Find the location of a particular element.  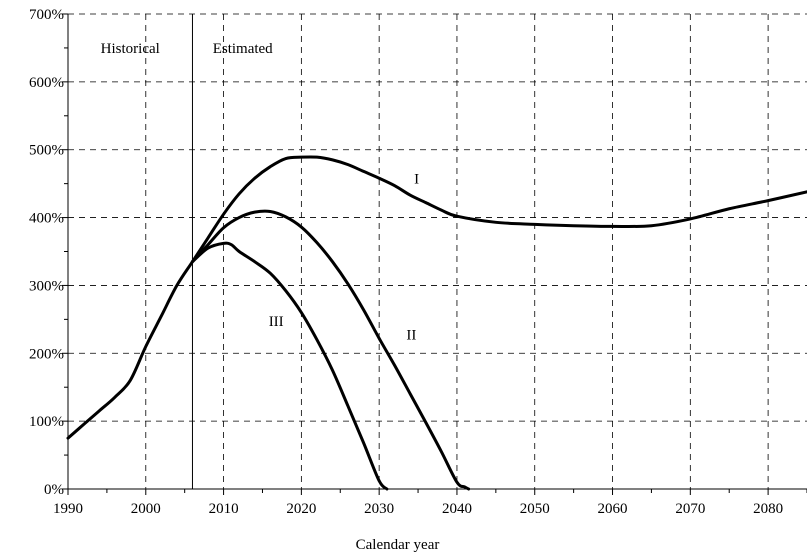

y-tick-label: 400% is located at coordinates (46, 219).